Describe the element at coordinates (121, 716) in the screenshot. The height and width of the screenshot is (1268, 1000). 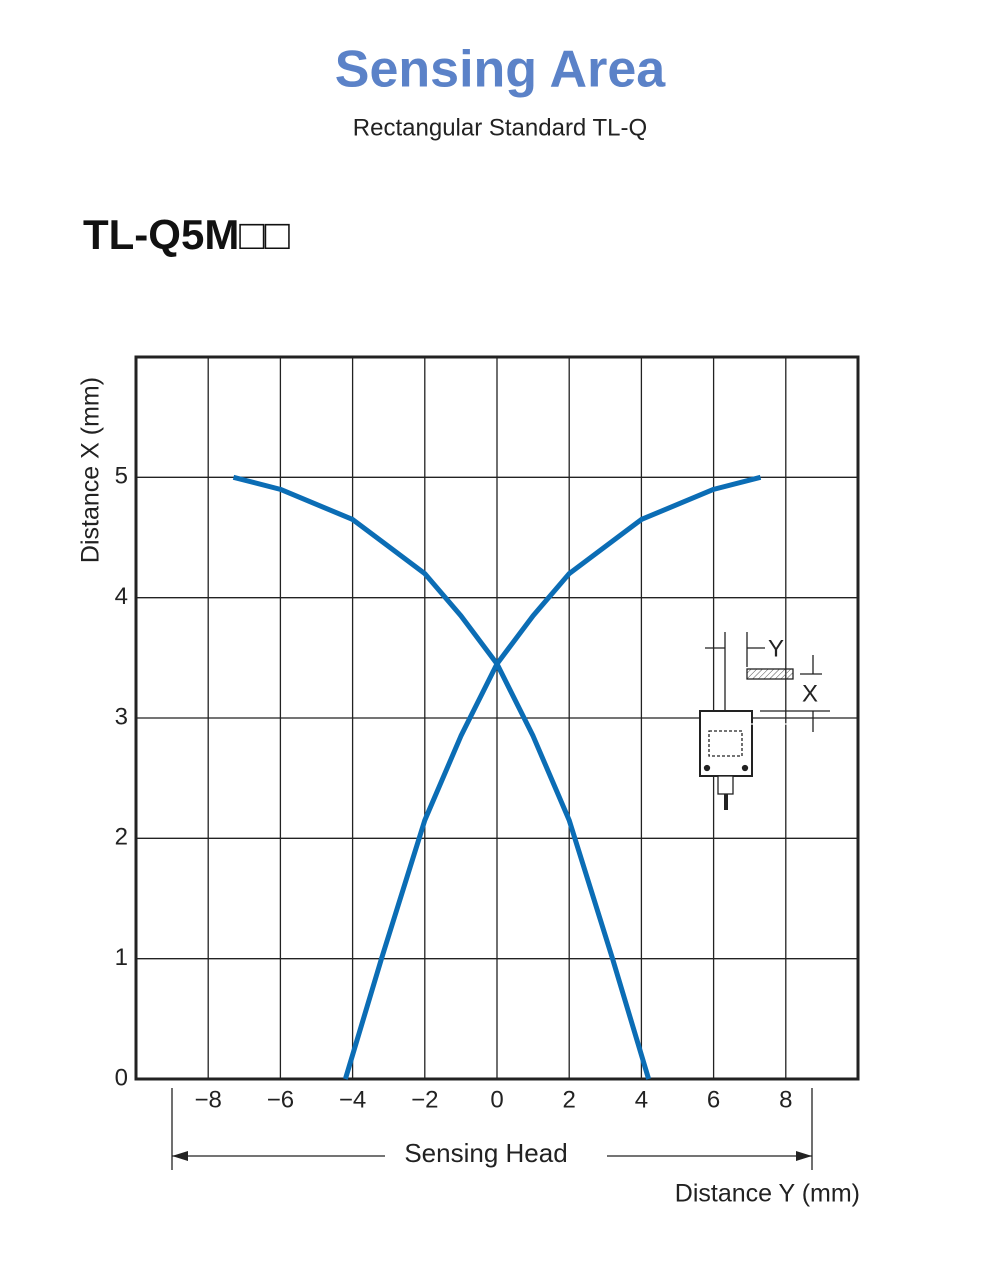
I see `y-tick-label: 3` at that location.